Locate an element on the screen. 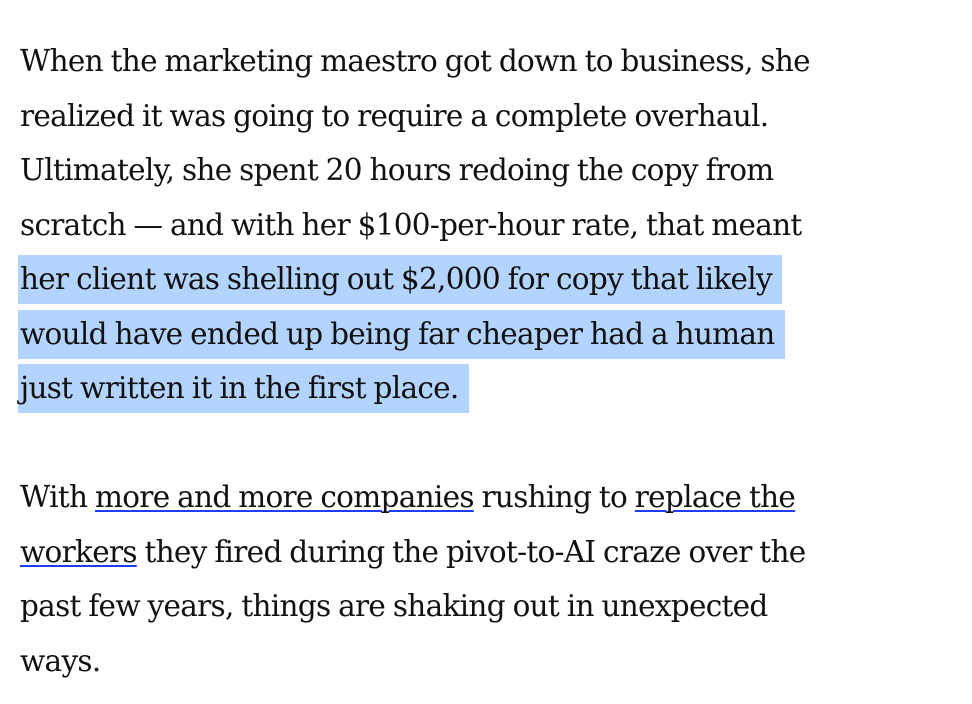 The image size is (972, 704). link-more-companies: more and more companies is located at coordinates (284, 497).